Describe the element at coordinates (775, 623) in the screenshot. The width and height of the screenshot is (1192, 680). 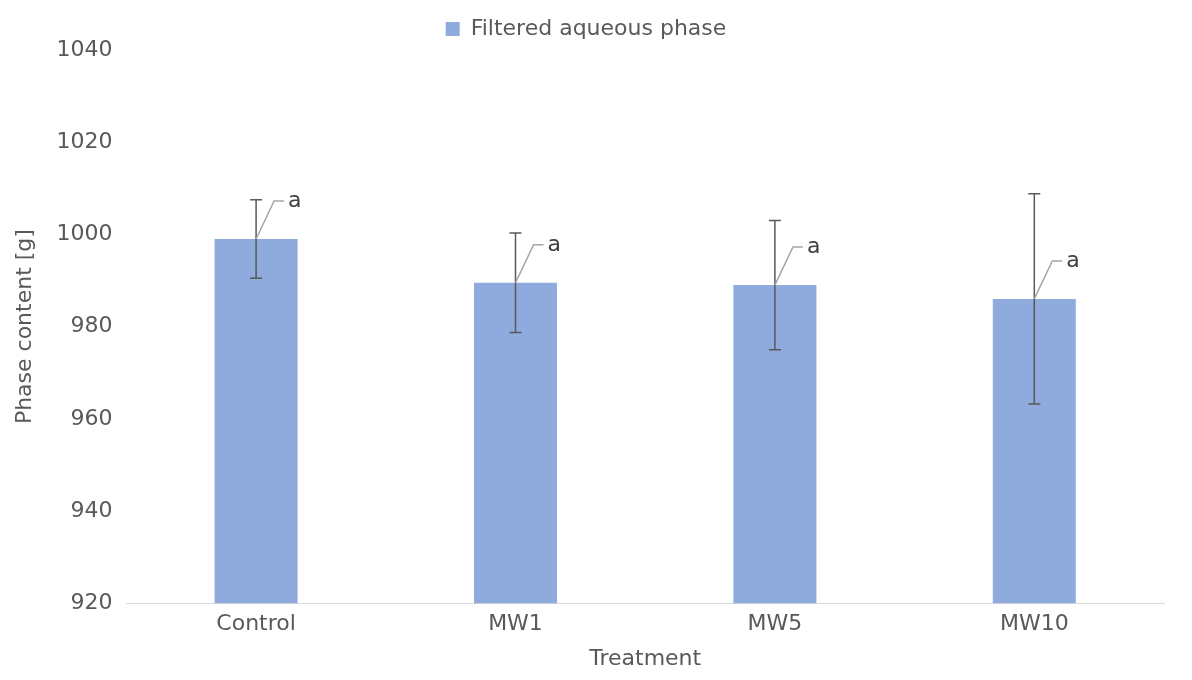
I see `x-tick-label: MW5` at that location.